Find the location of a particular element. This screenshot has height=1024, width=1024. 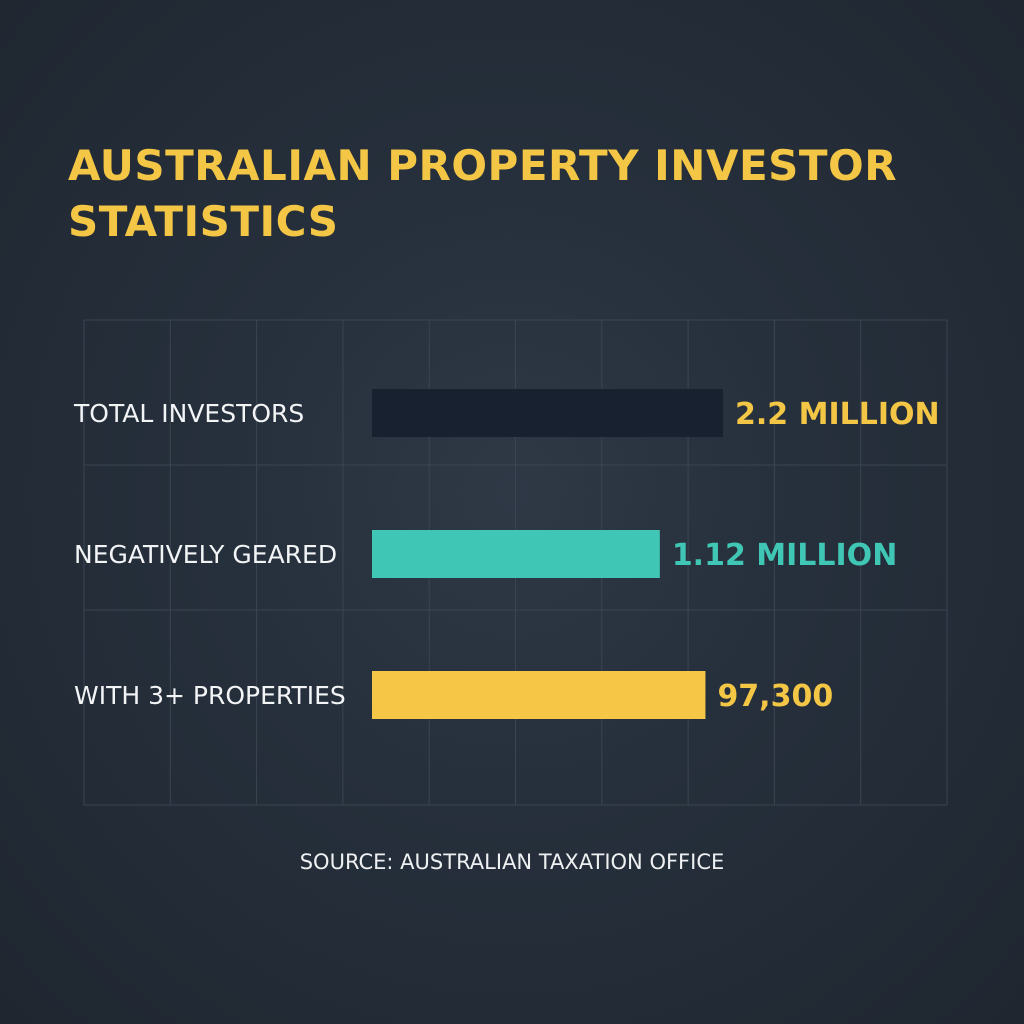

value-label: 1.12 MILLION is located at coordinates (784, 555).